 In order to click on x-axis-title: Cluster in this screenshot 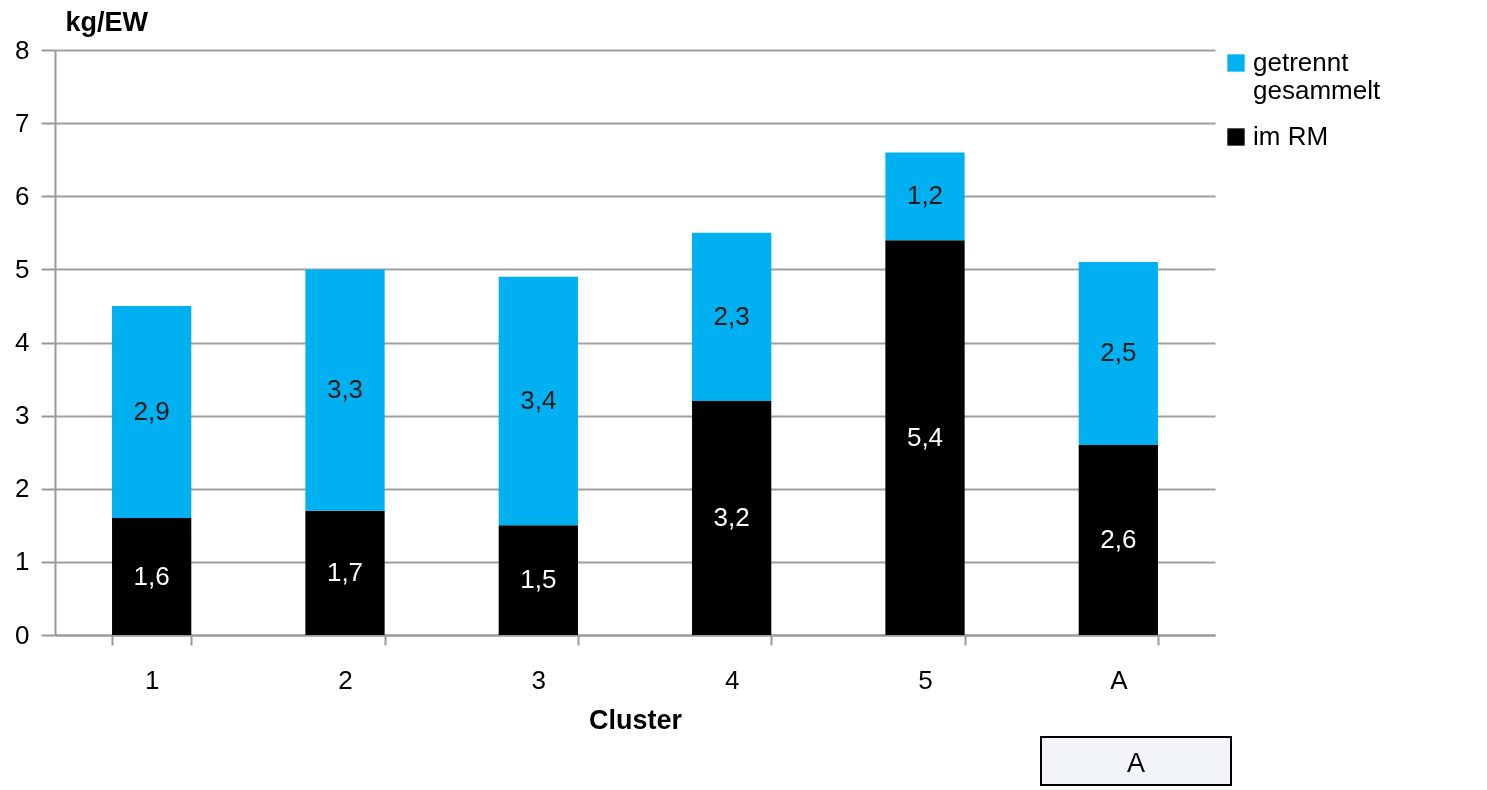, I will do `click(635, 719)`.